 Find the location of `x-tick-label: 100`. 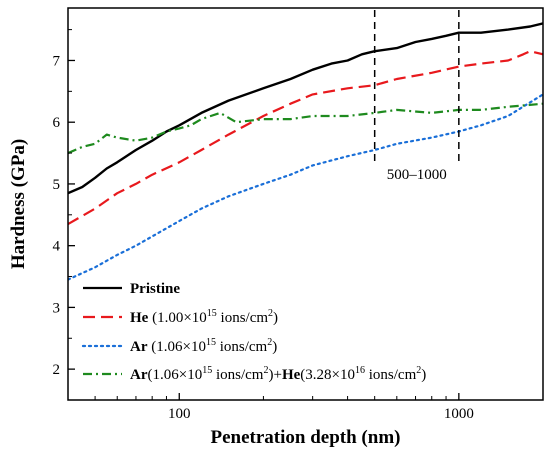

x-tick-label: 100 is located at coordinates (179, 414).